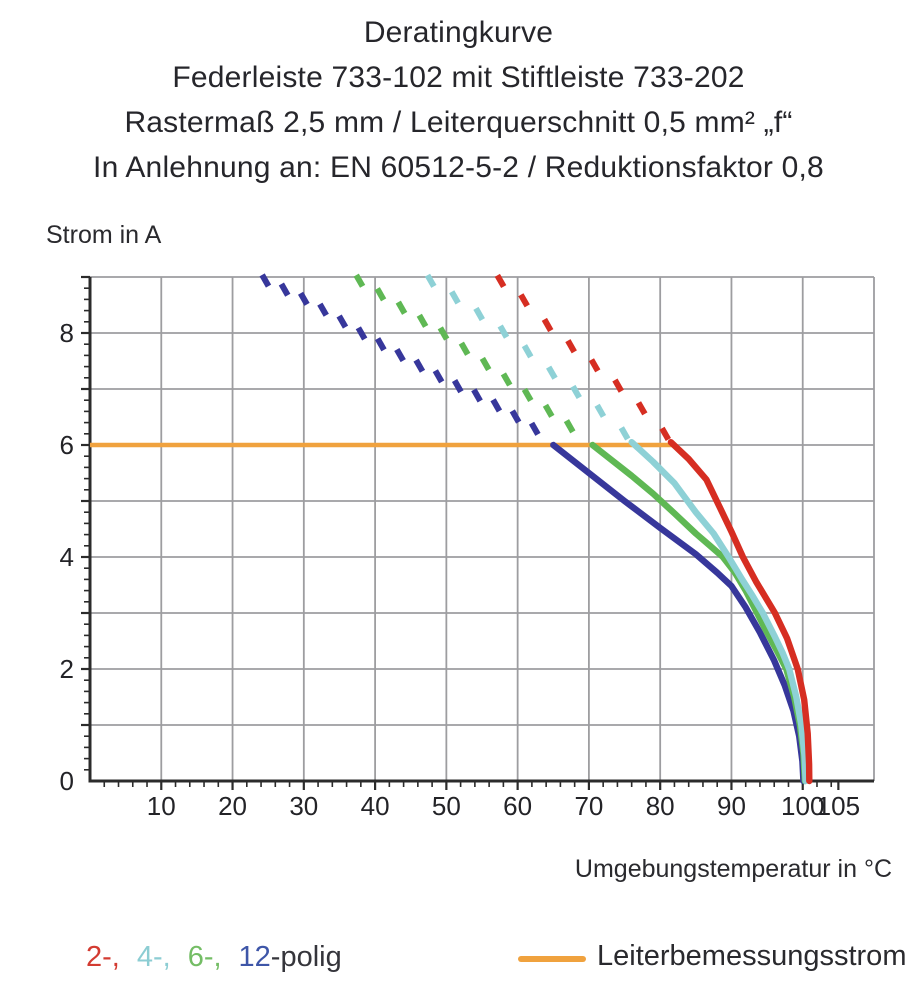 The height and width of the screenshot is (1000, 917). I want to click on y-tick-label: 0, so click(67, 781).